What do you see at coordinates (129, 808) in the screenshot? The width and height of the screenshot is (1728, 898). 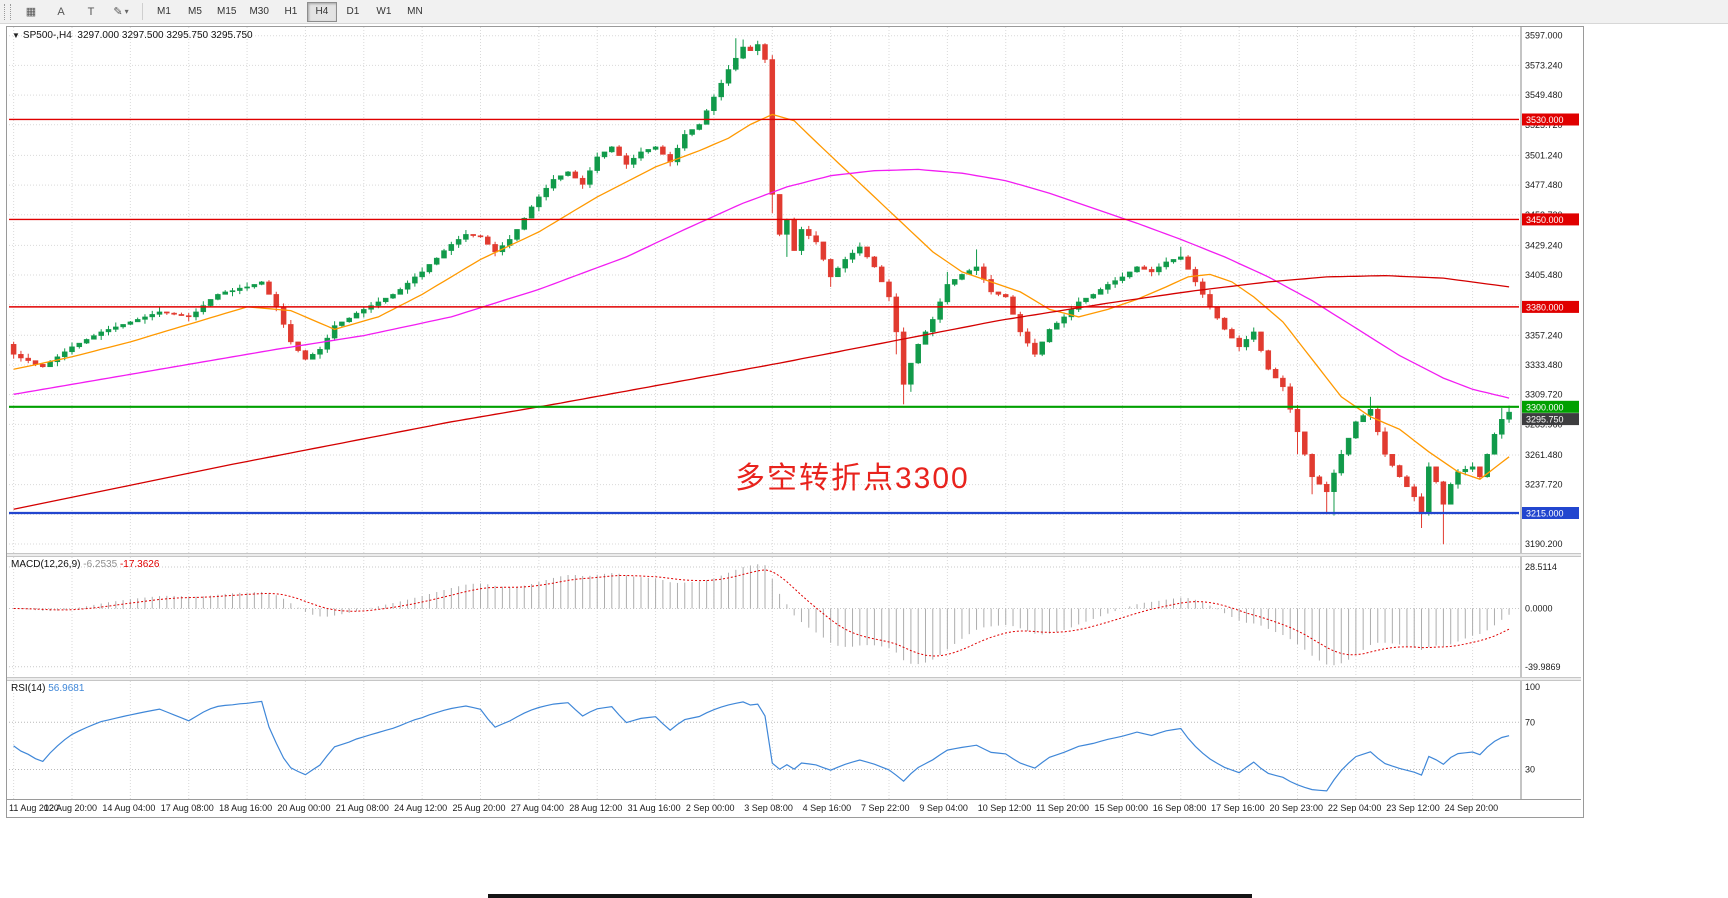 I see `time-axis-label: 14 Aug 04:00` at bounding box center [129, 808].